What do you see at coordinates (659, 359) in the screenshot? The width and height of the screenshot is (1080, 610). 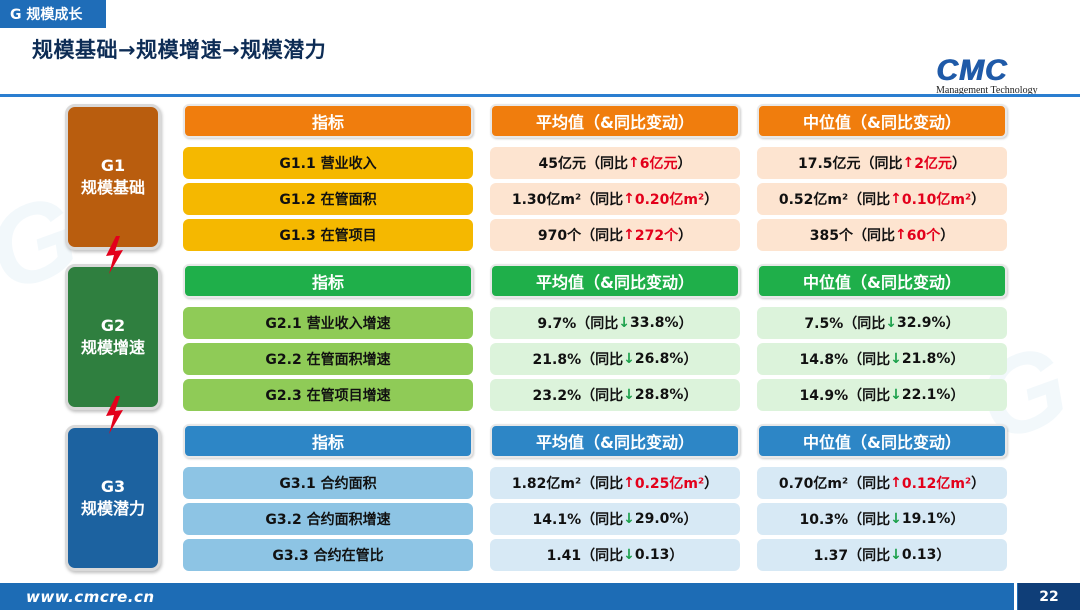 I see `change-value: 26.8%` at bounding box center [659, 359].